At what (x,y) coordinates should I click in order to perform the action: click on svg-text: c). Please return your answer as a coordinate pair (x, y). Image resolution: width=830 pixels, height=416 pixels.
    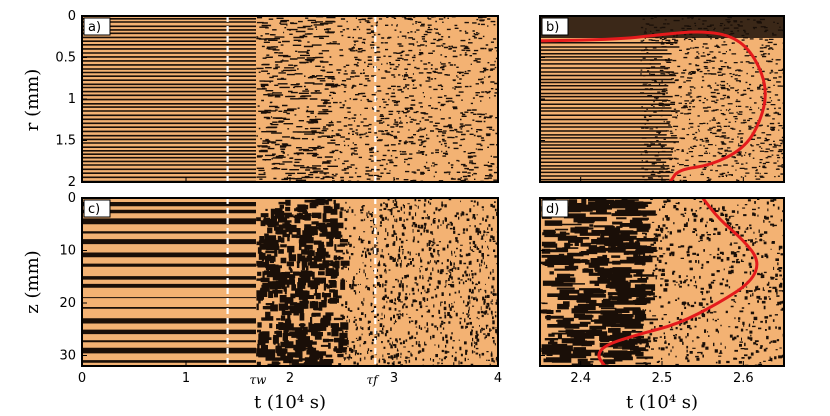
    Looking at the image, I should click on (94, 209).